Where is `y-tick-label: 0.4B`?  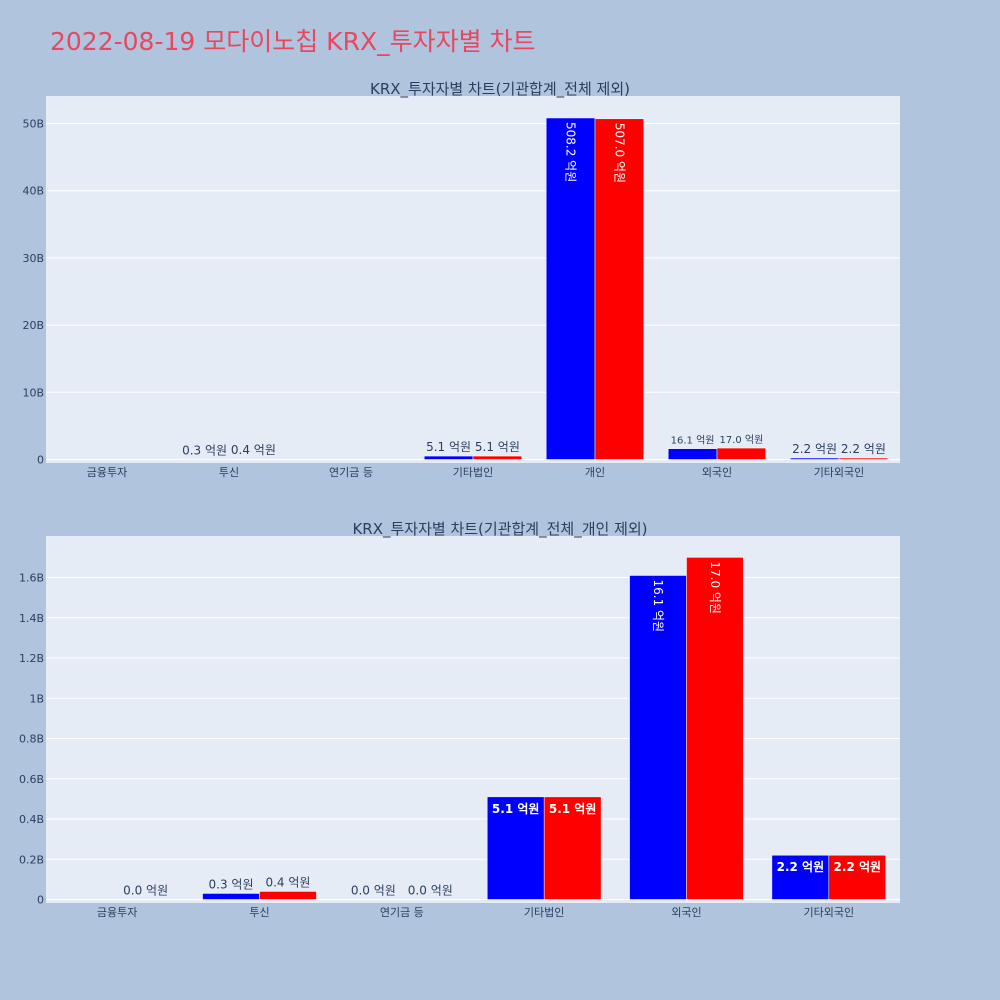 y-tick-label: 0.4B is located at coordinates (31, 819).